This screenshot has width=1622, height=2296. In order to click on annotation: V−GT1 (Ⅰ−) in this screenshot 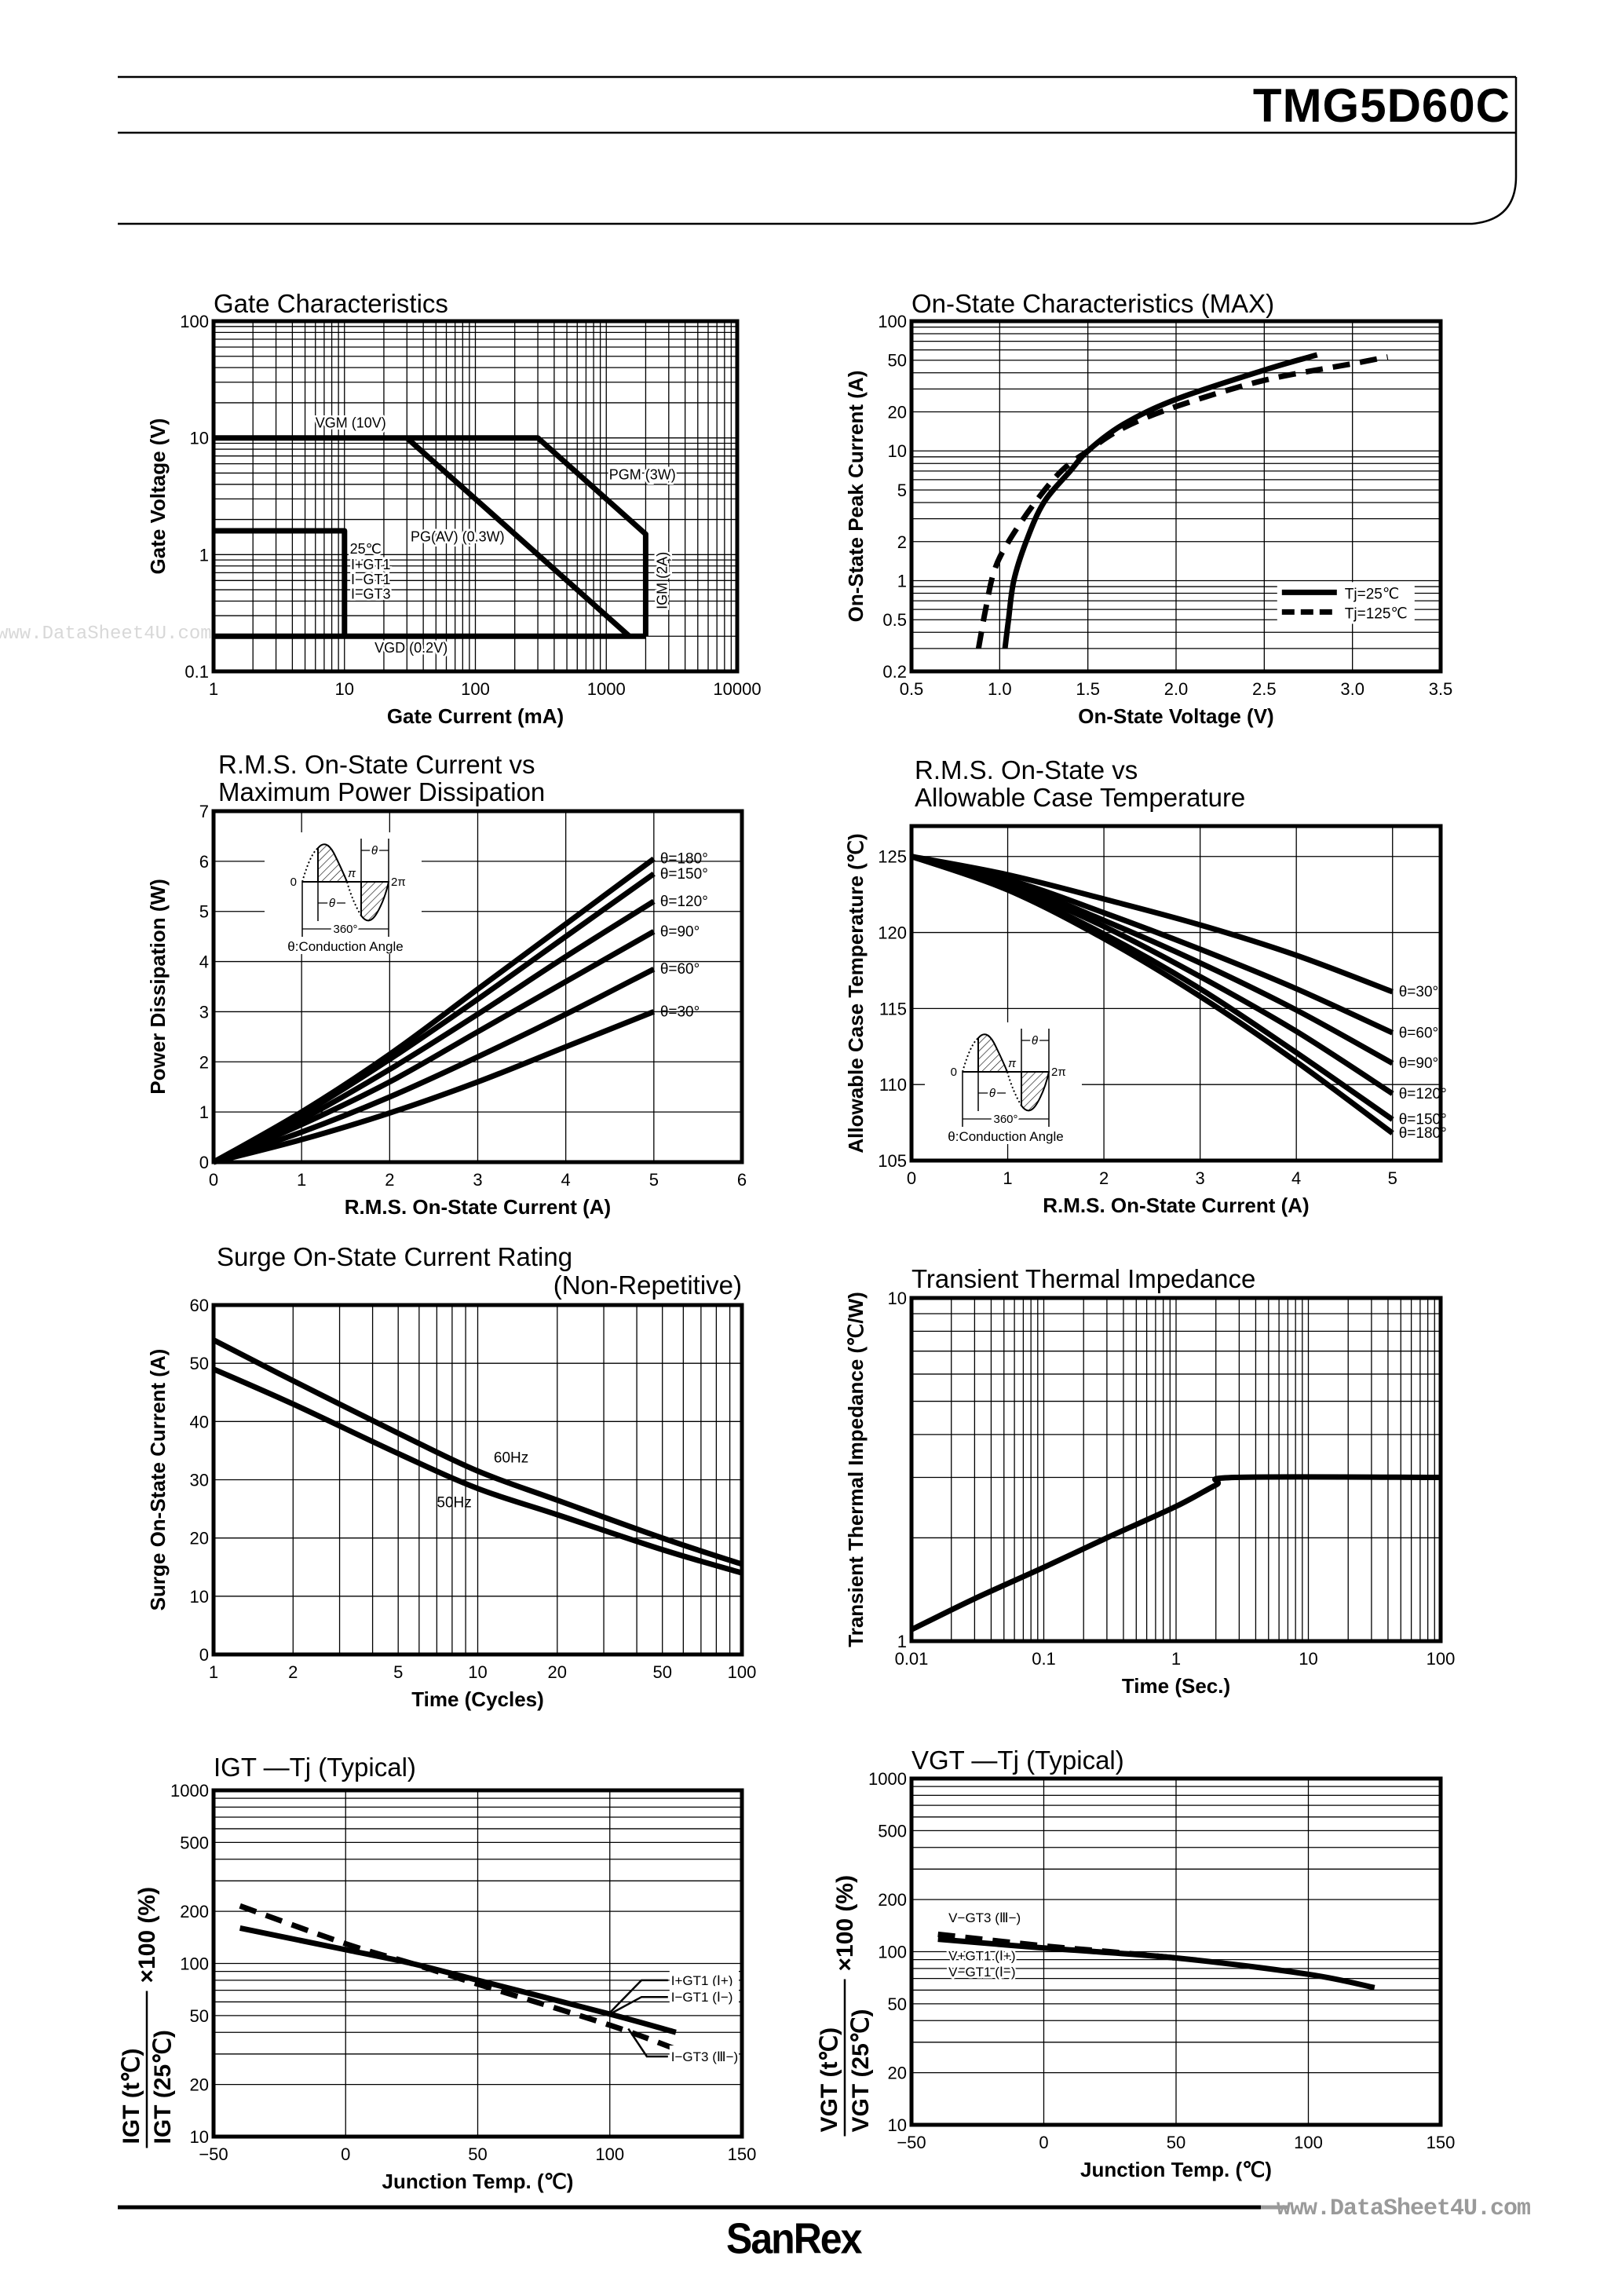, I will do `click(981, 1973)`.